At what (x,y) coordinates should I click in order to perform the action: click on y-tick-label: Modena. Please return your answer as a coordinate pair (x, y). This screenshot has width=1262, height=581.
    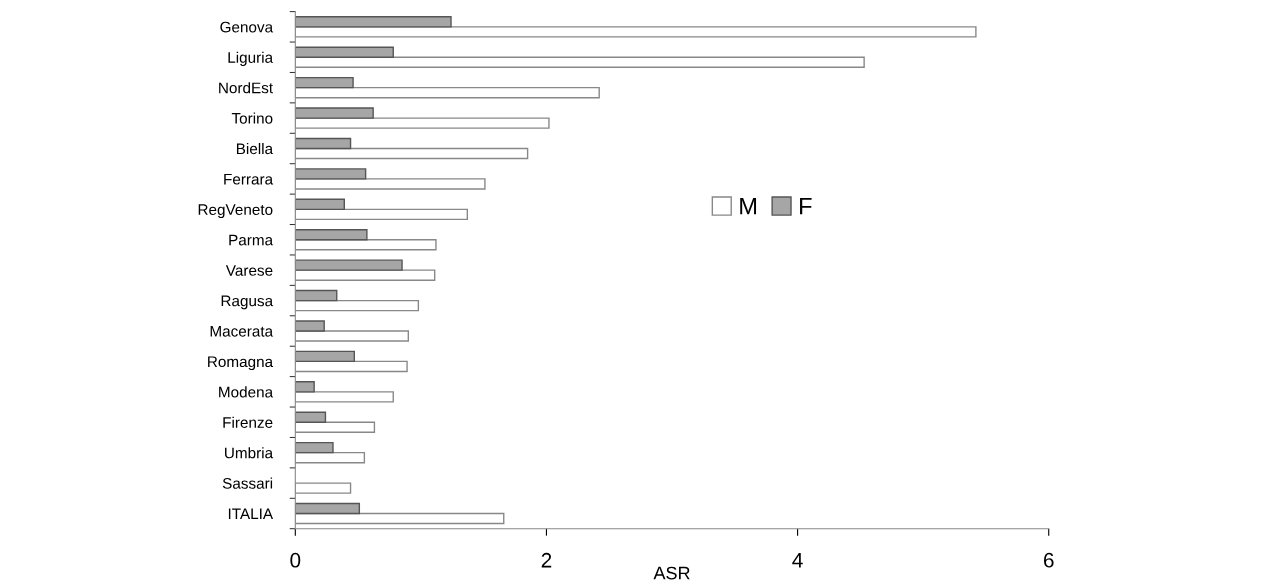
    Looking at the image, I should click on (246, 392).